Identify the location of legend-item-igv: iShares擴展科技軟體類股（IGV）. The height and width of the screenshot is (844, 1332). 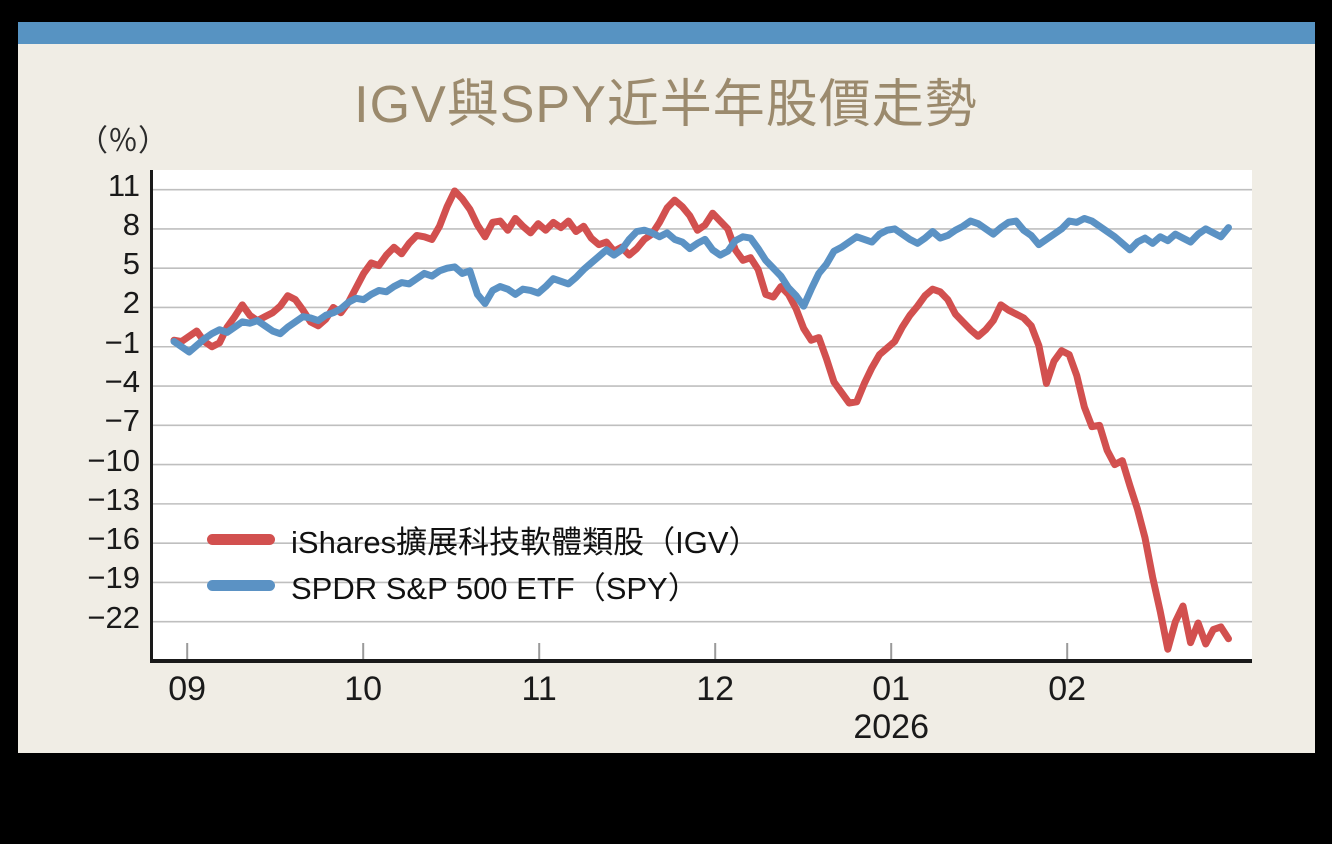
(483, 539).